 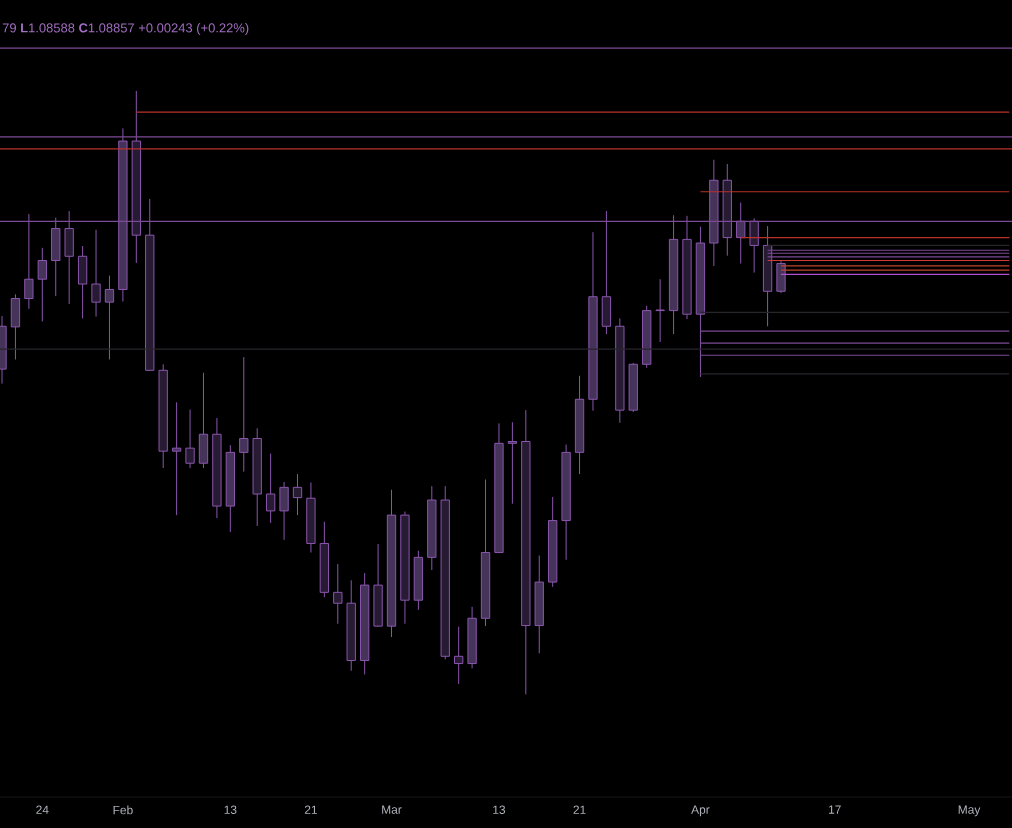 I want to click on x-tick-label: Feb, so click(x=123, y=810).